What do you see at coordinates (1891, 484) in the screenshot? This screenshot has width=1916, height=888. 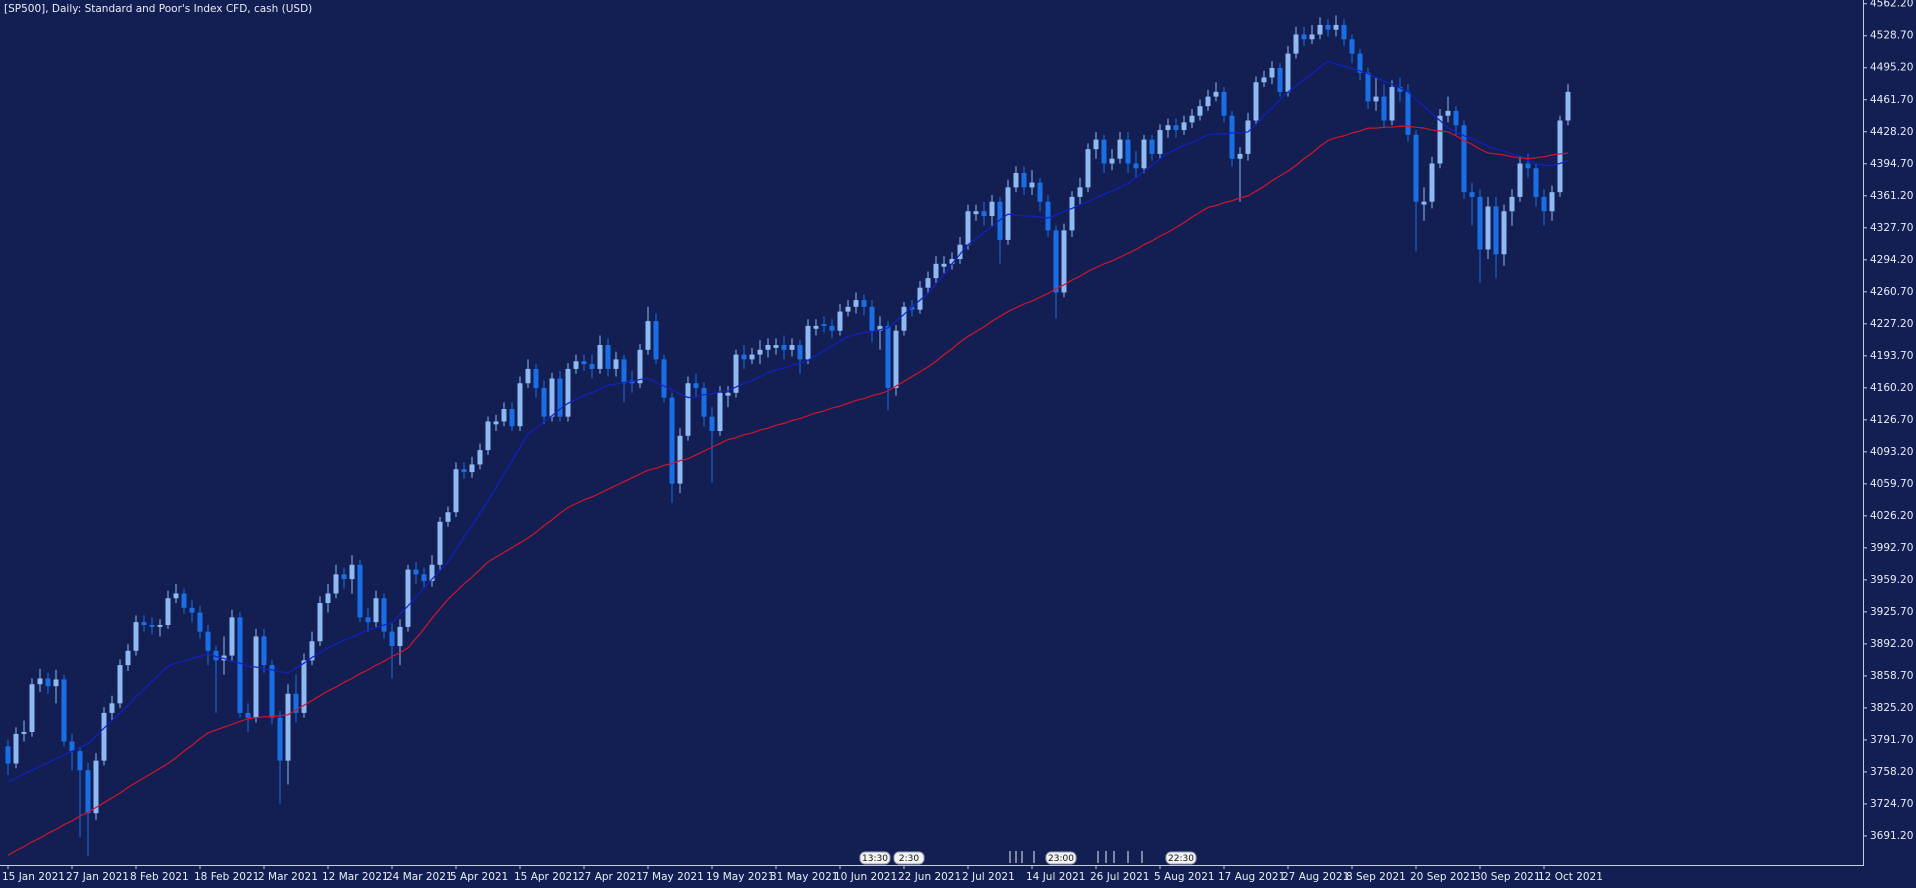 I see `y-tick-label: 4059.70` at bounding box center [1891, 484].